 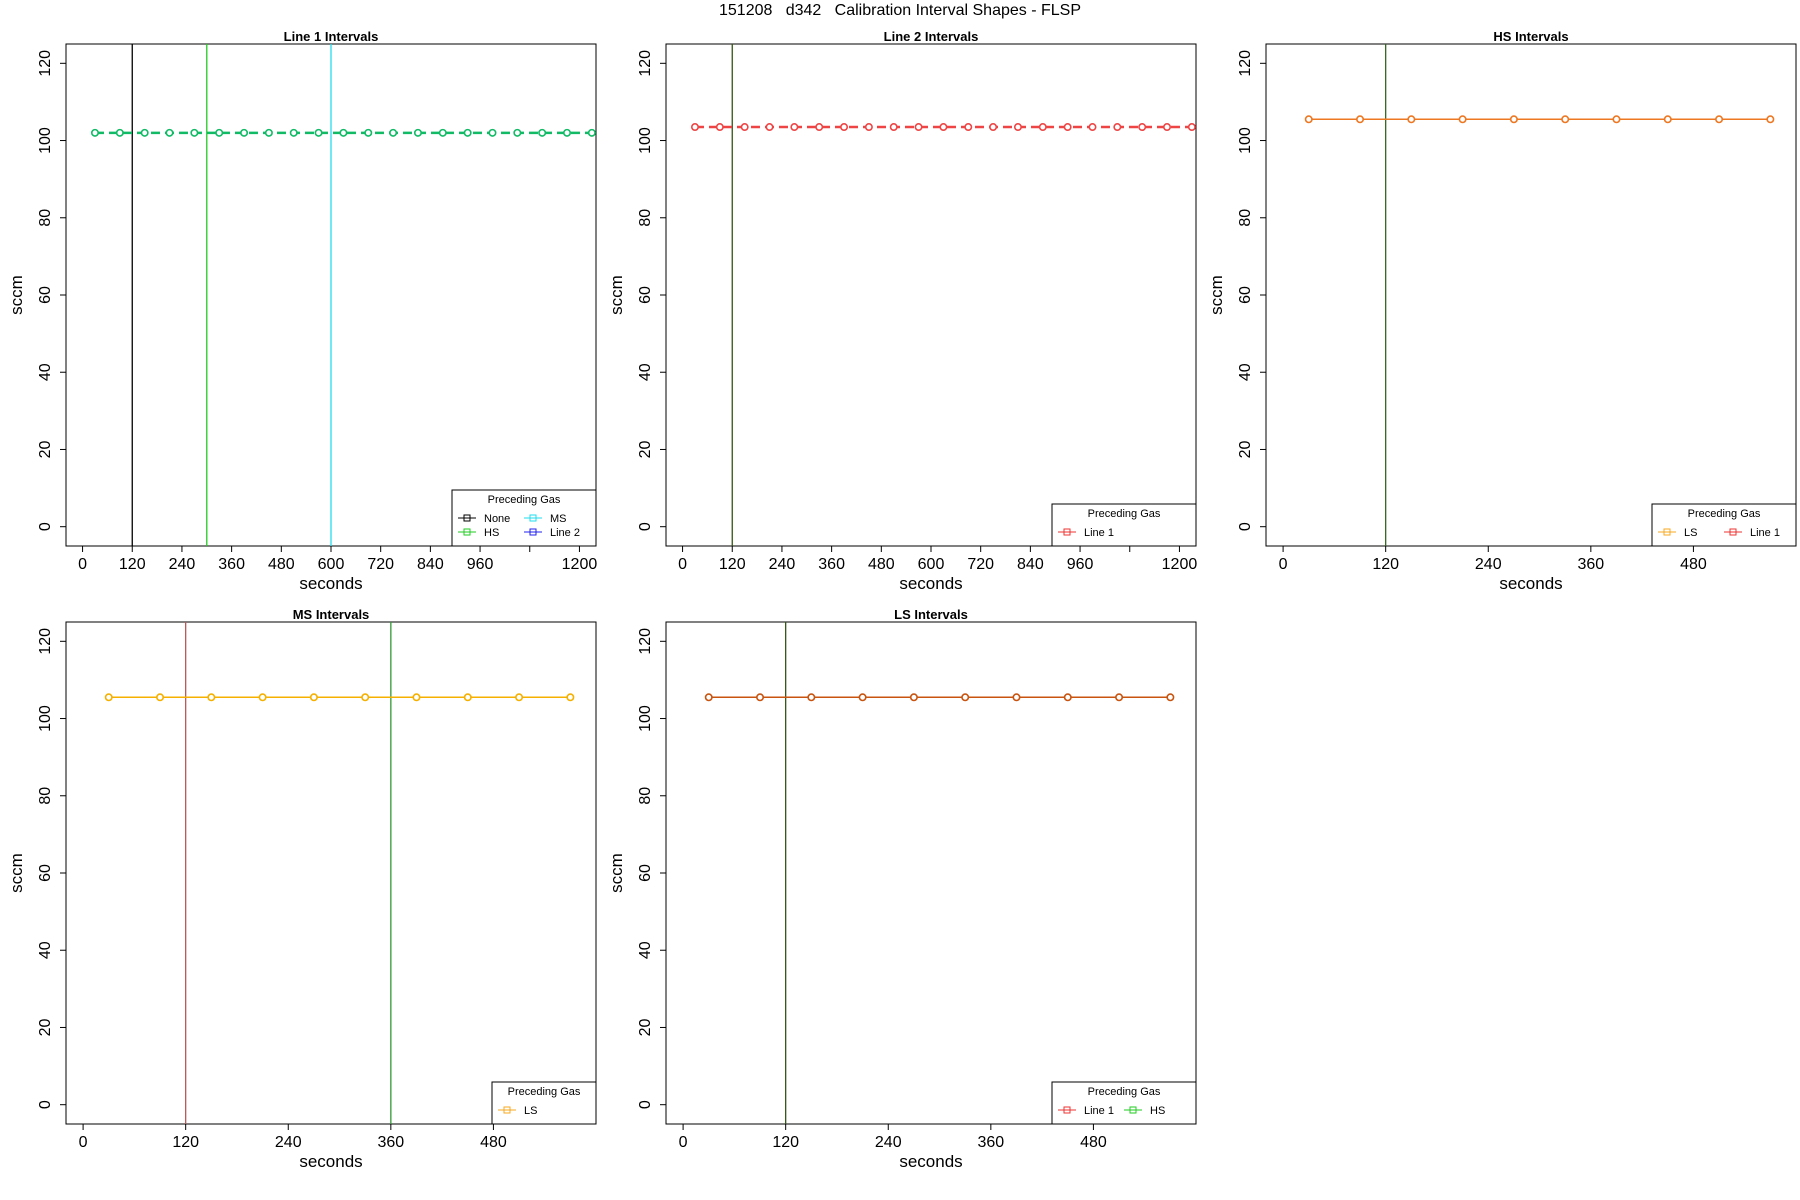 I want to click on plot-frame, so click(x=931, y=295).